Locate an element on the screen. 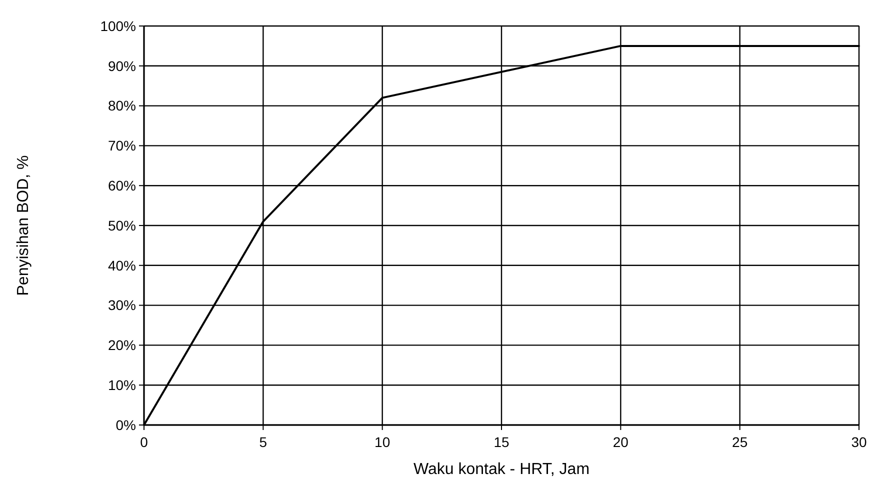  y-tick-label: 50% is located at coordinates (122, 225).